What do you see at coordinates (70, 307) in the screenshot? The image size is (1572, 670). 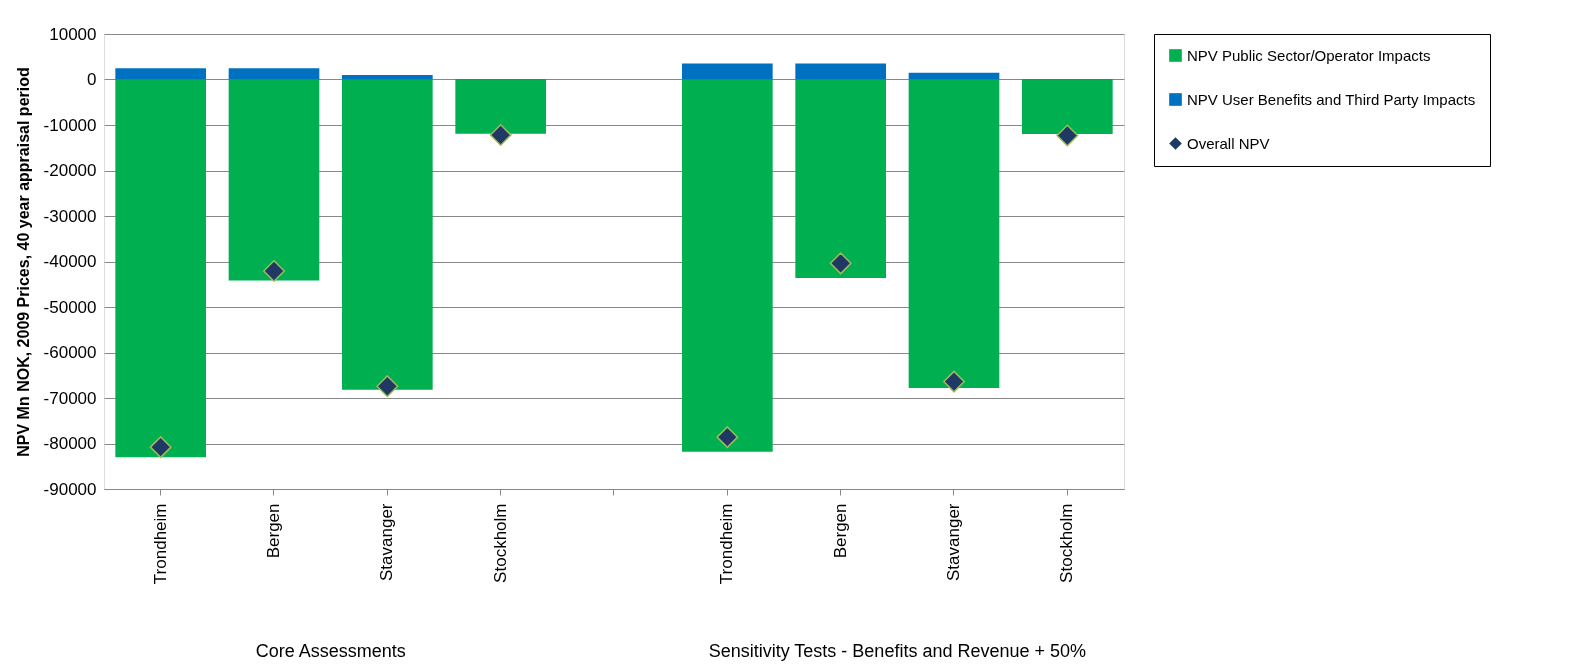 I see `y-tick-label: -50000` at bounding box center [70, 307].